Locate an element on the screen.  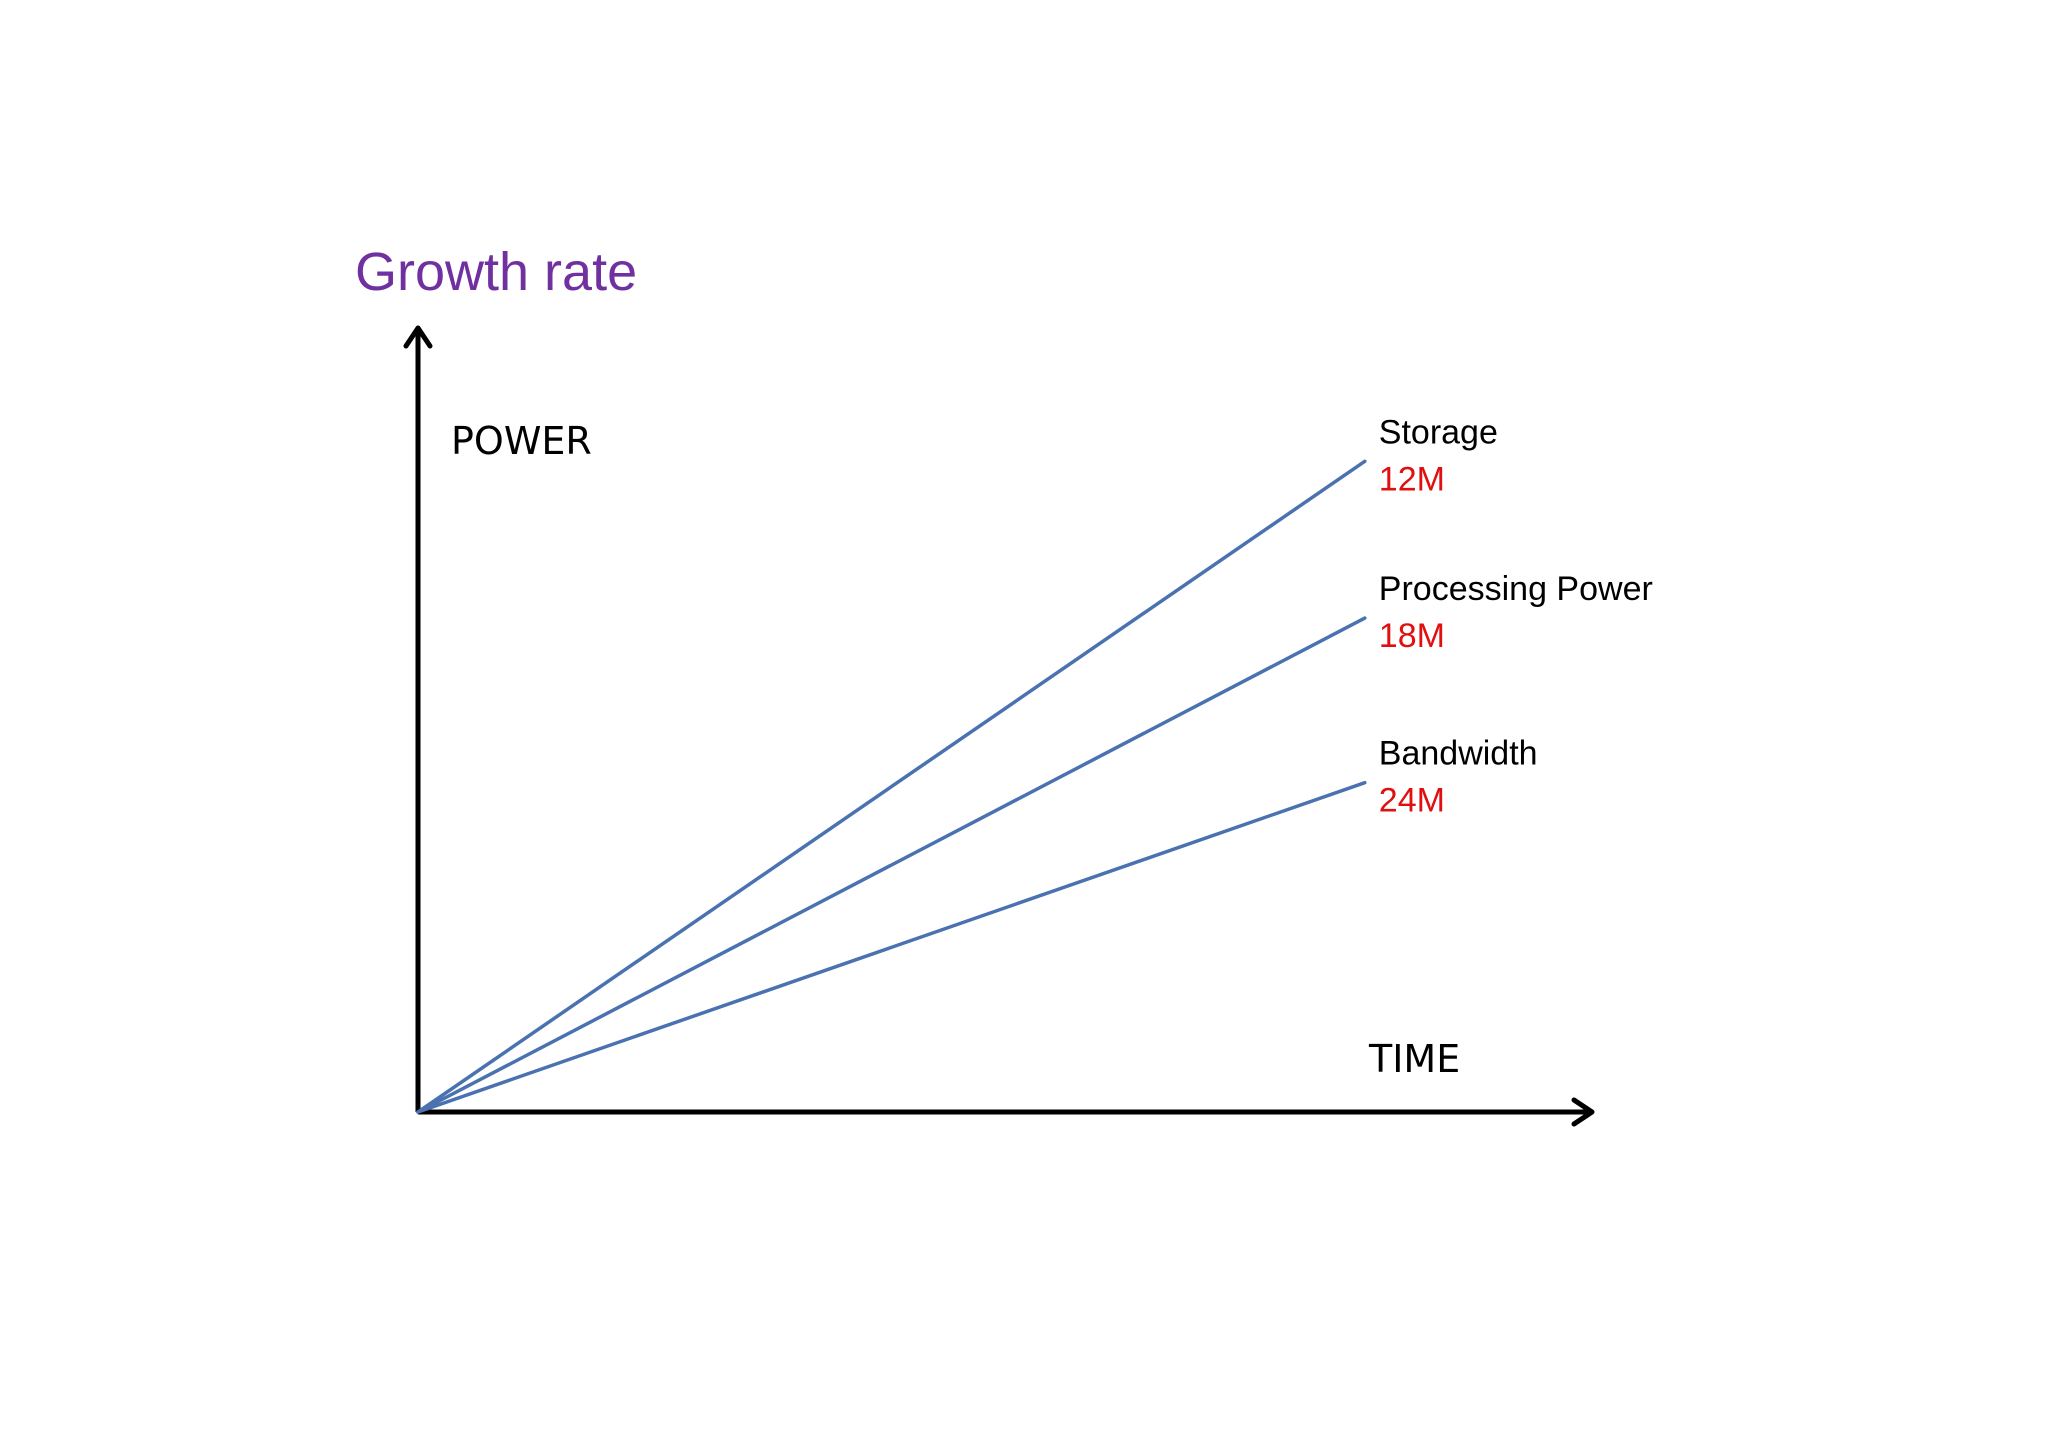
x-axis-label: TIME is located at coordinates (1414, 1059).